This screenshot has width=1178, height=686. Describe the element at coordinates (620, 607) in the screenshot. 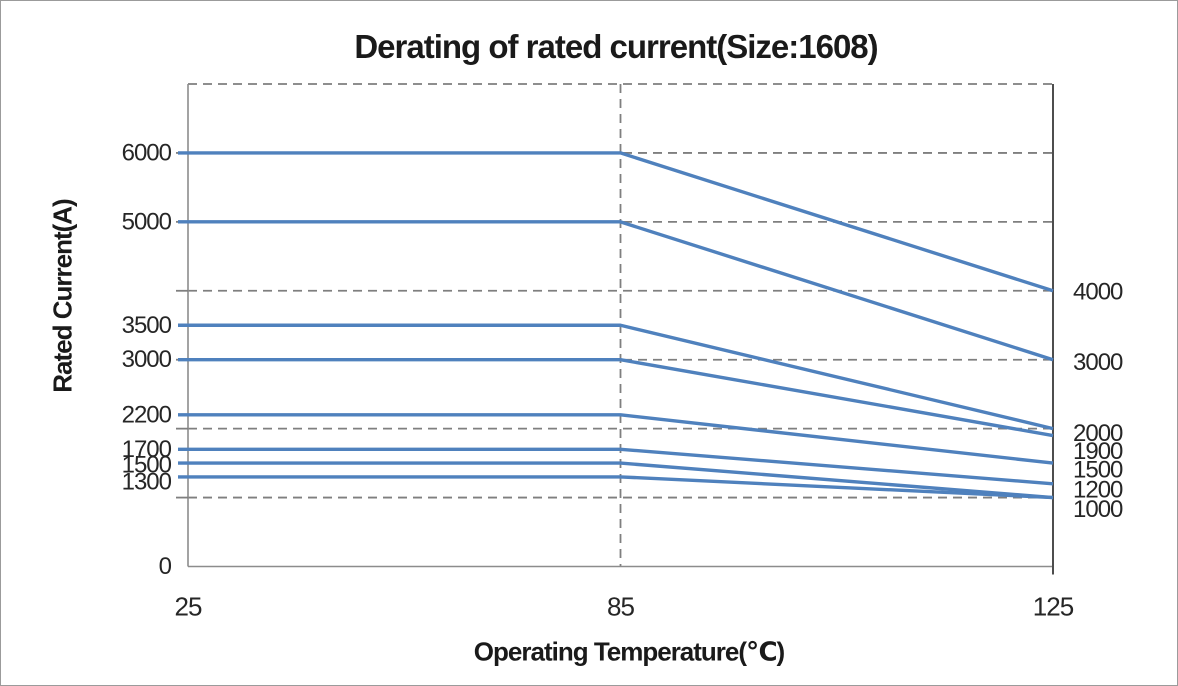

I see `x-axis-label-85: 85` at that location.